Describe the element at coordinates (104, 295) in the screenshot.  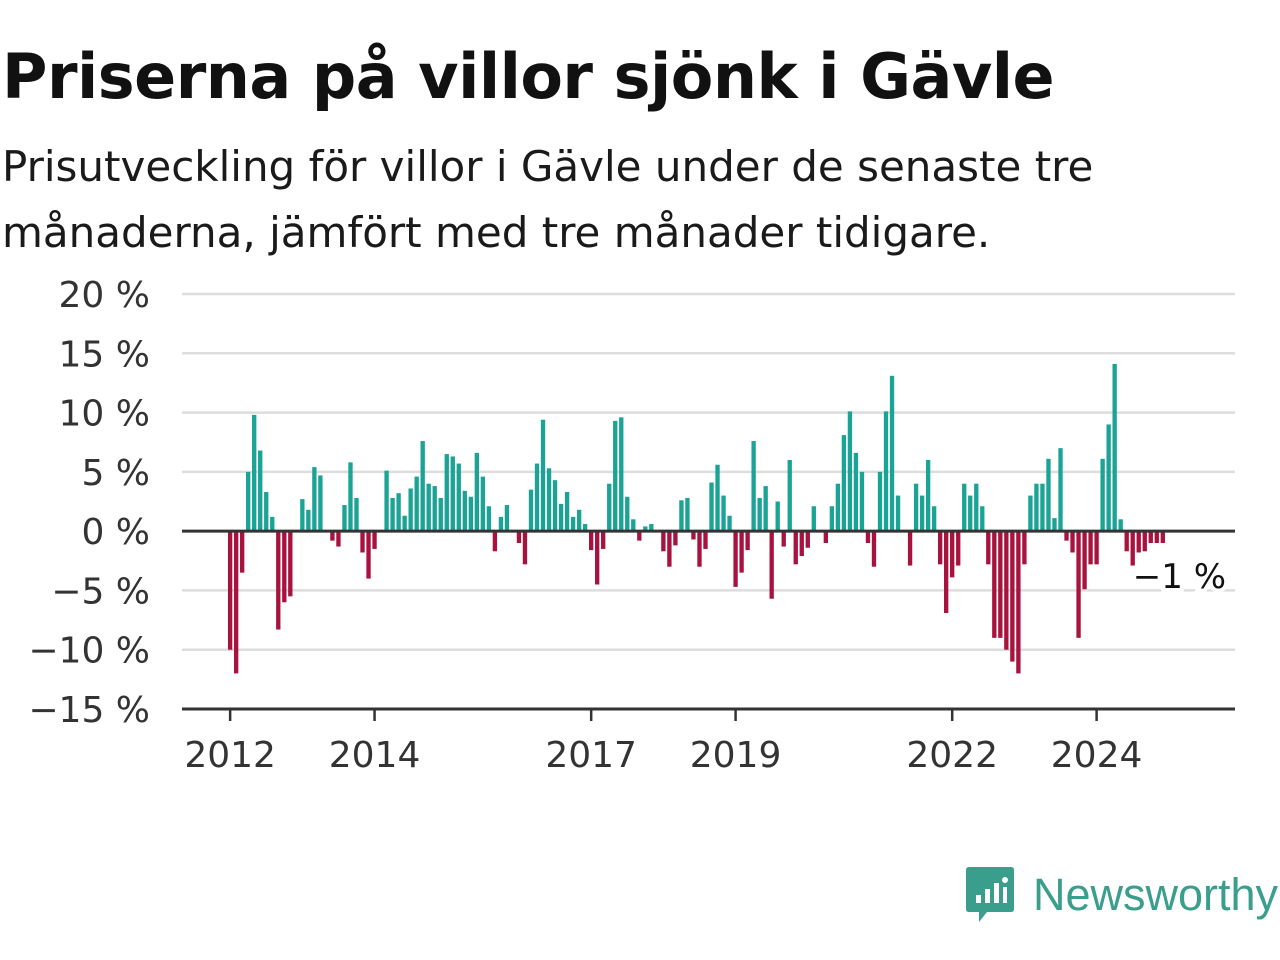
I see `y-tick-label: 20 %` at that location.